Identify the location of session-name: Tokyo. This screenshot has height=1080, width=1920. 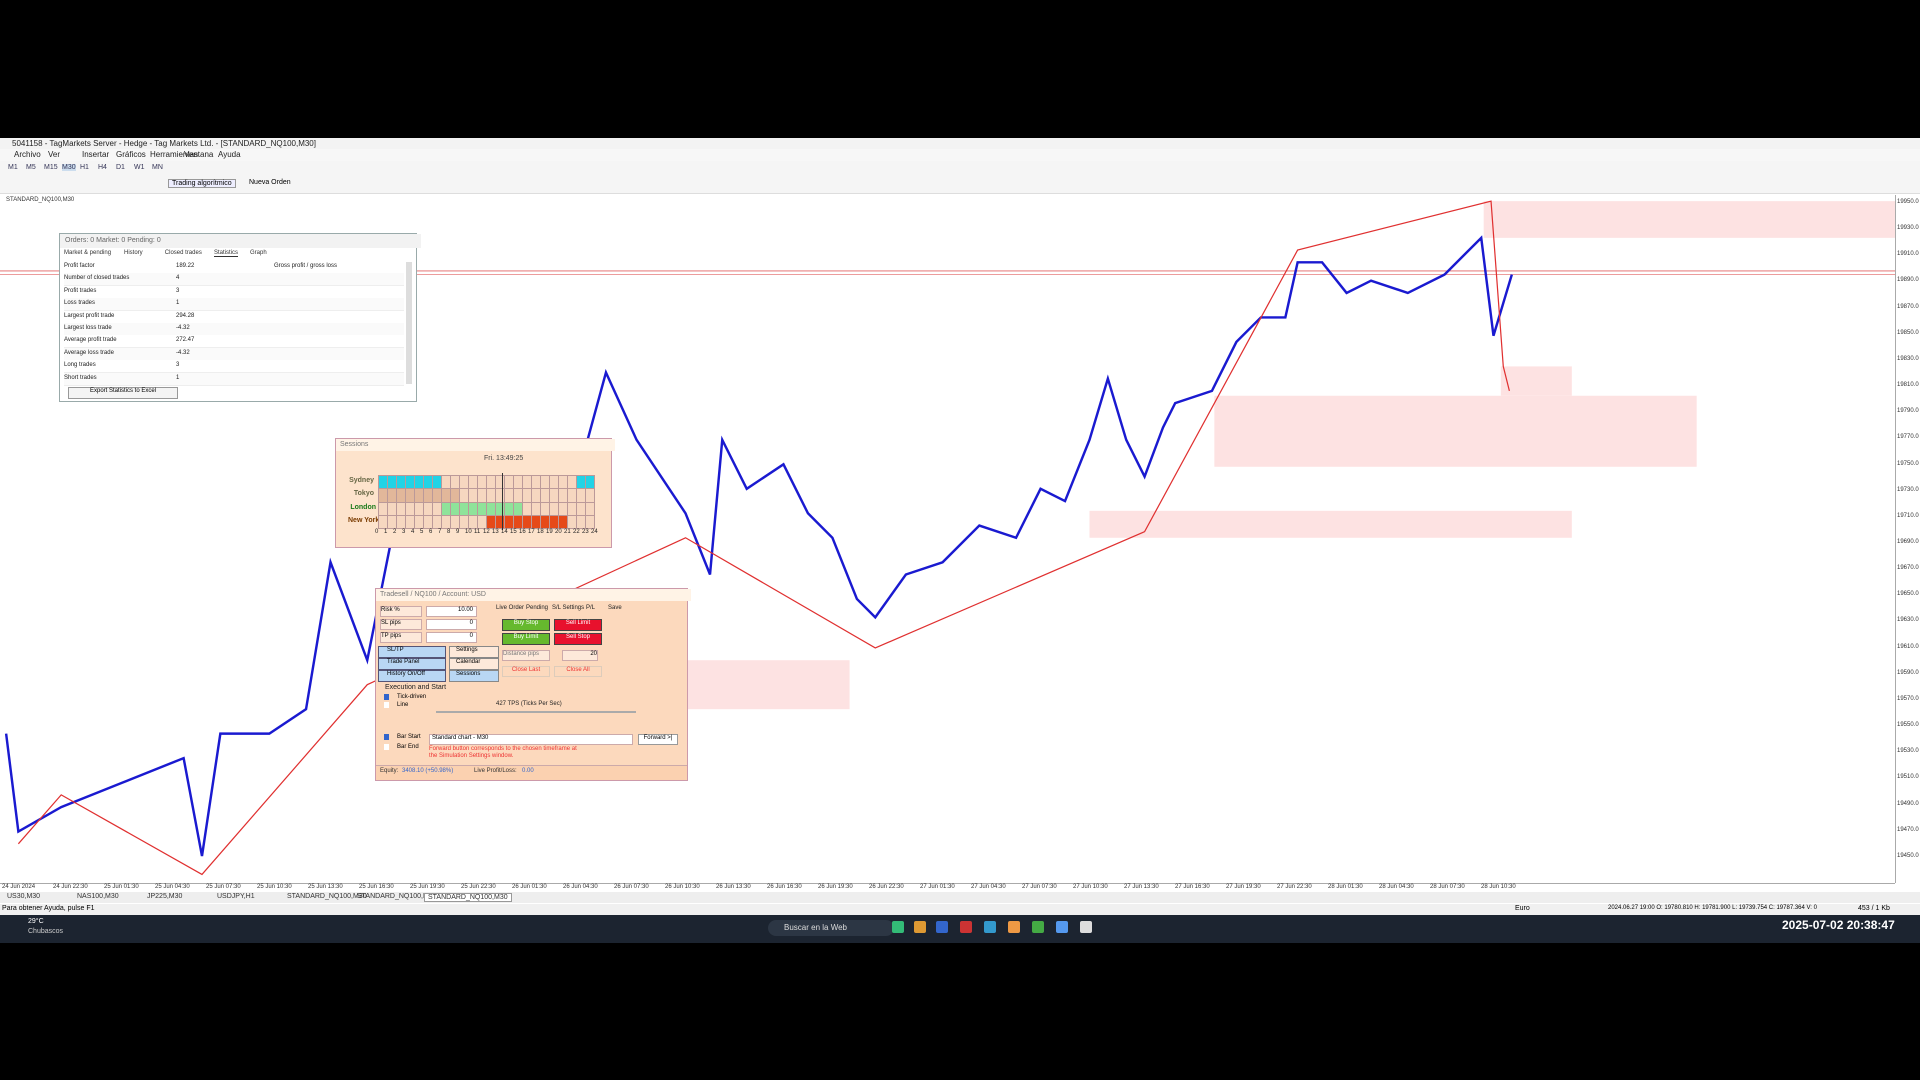
(363, 494).